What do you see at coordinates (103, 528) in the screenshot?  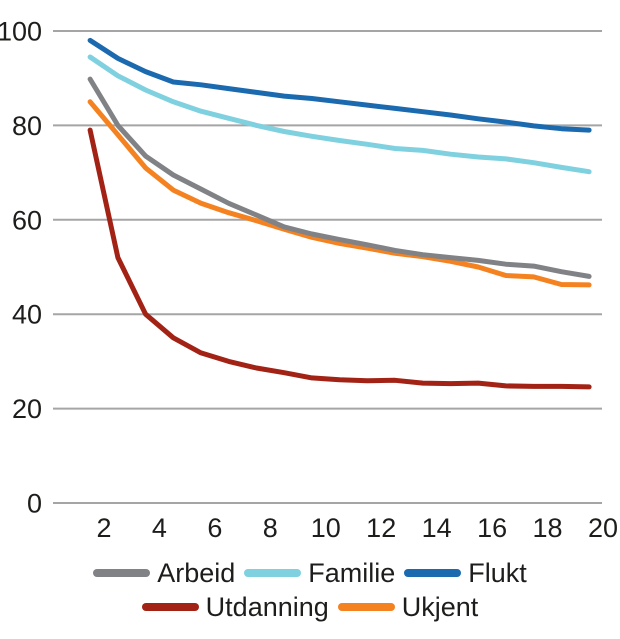 I see `x-axis-tick-label-2: 2` at bounding box center [103, 528].